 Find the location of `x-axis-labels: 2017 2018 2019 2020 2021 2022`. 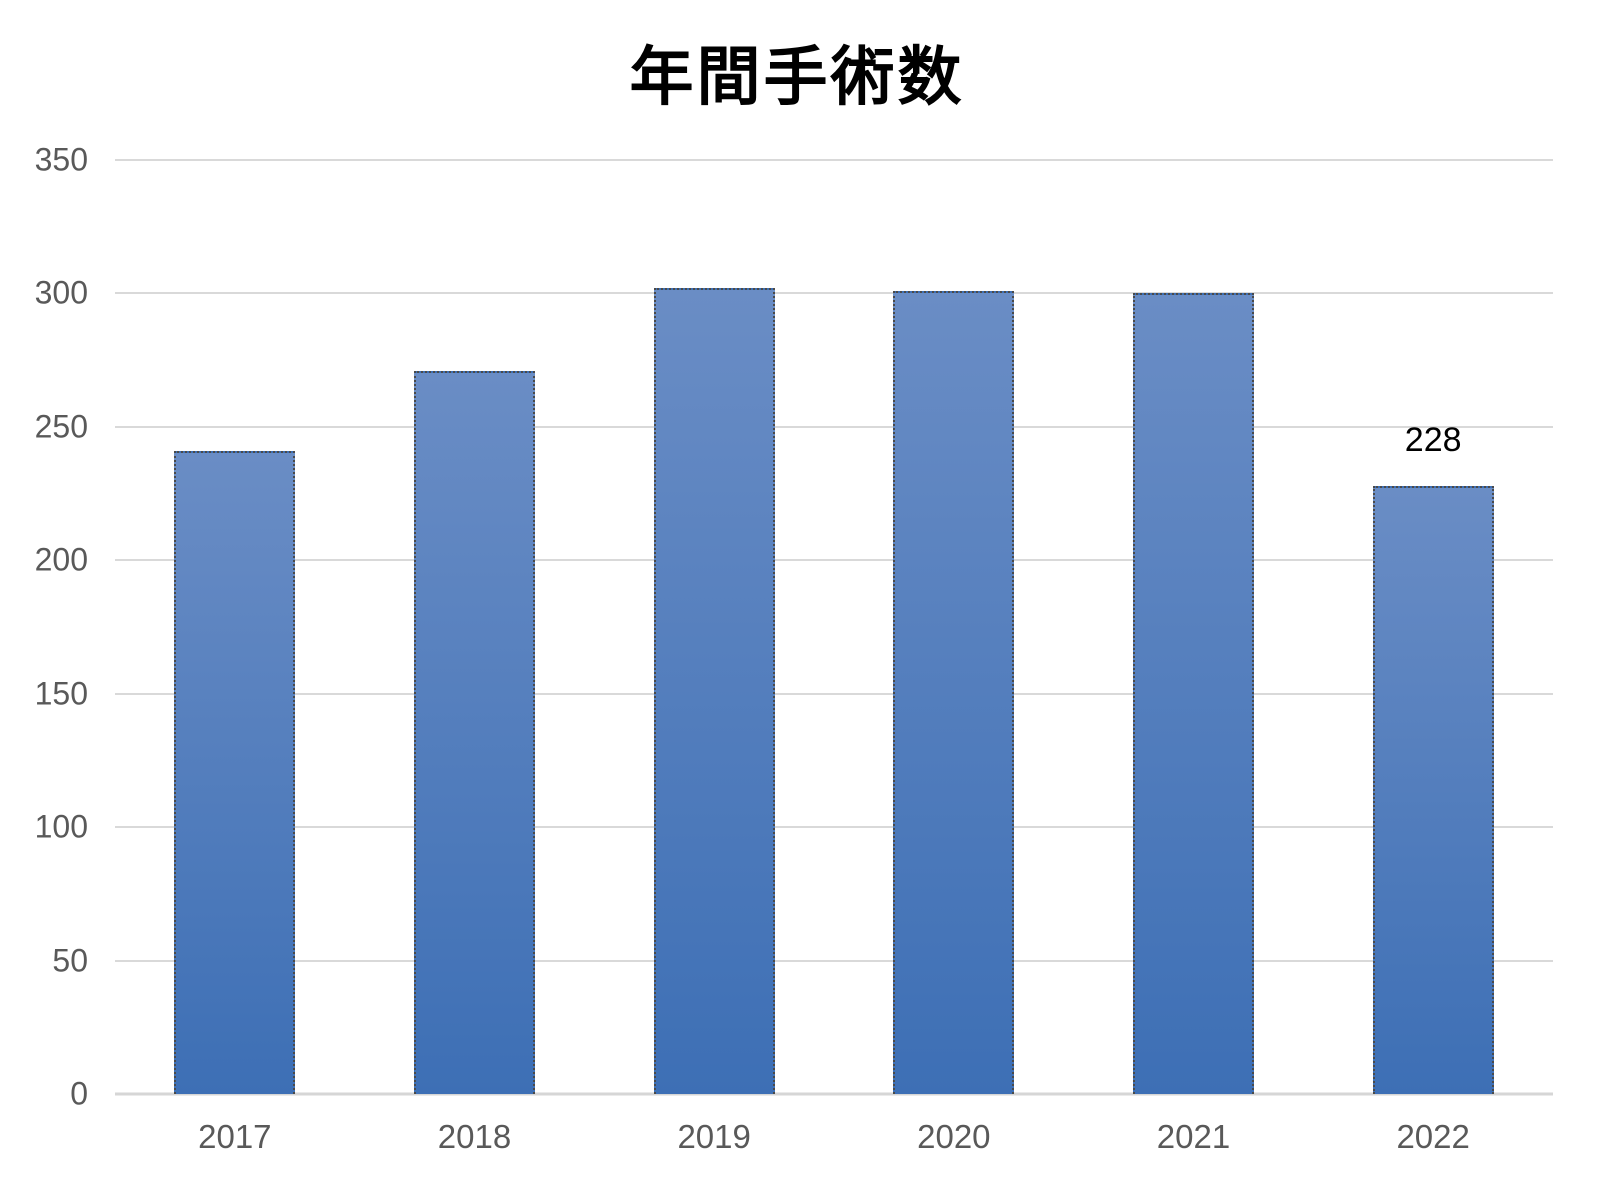

x-axis-labels: 2017 2018 2019 2020 2021 2022 is located at coordinates (834, 1146).